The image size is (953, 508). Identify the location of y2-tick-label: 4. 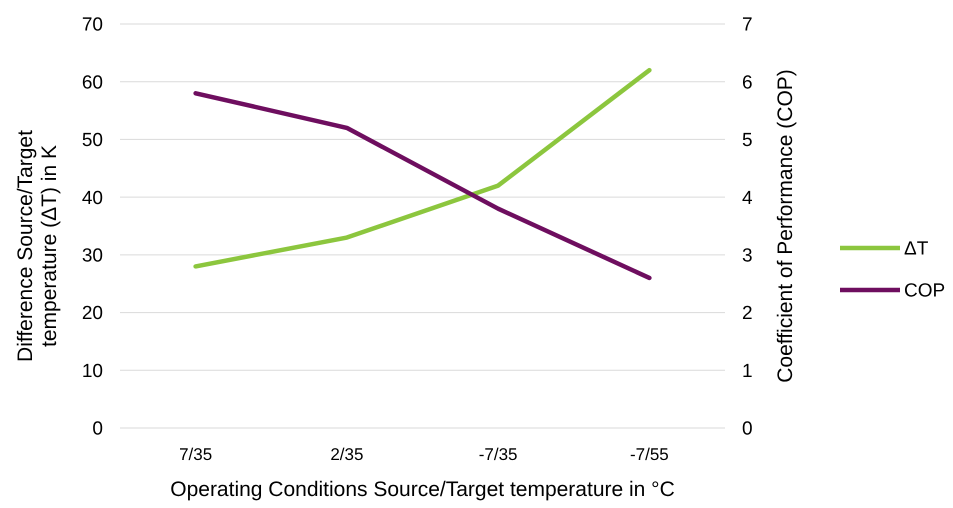
(747, 198).